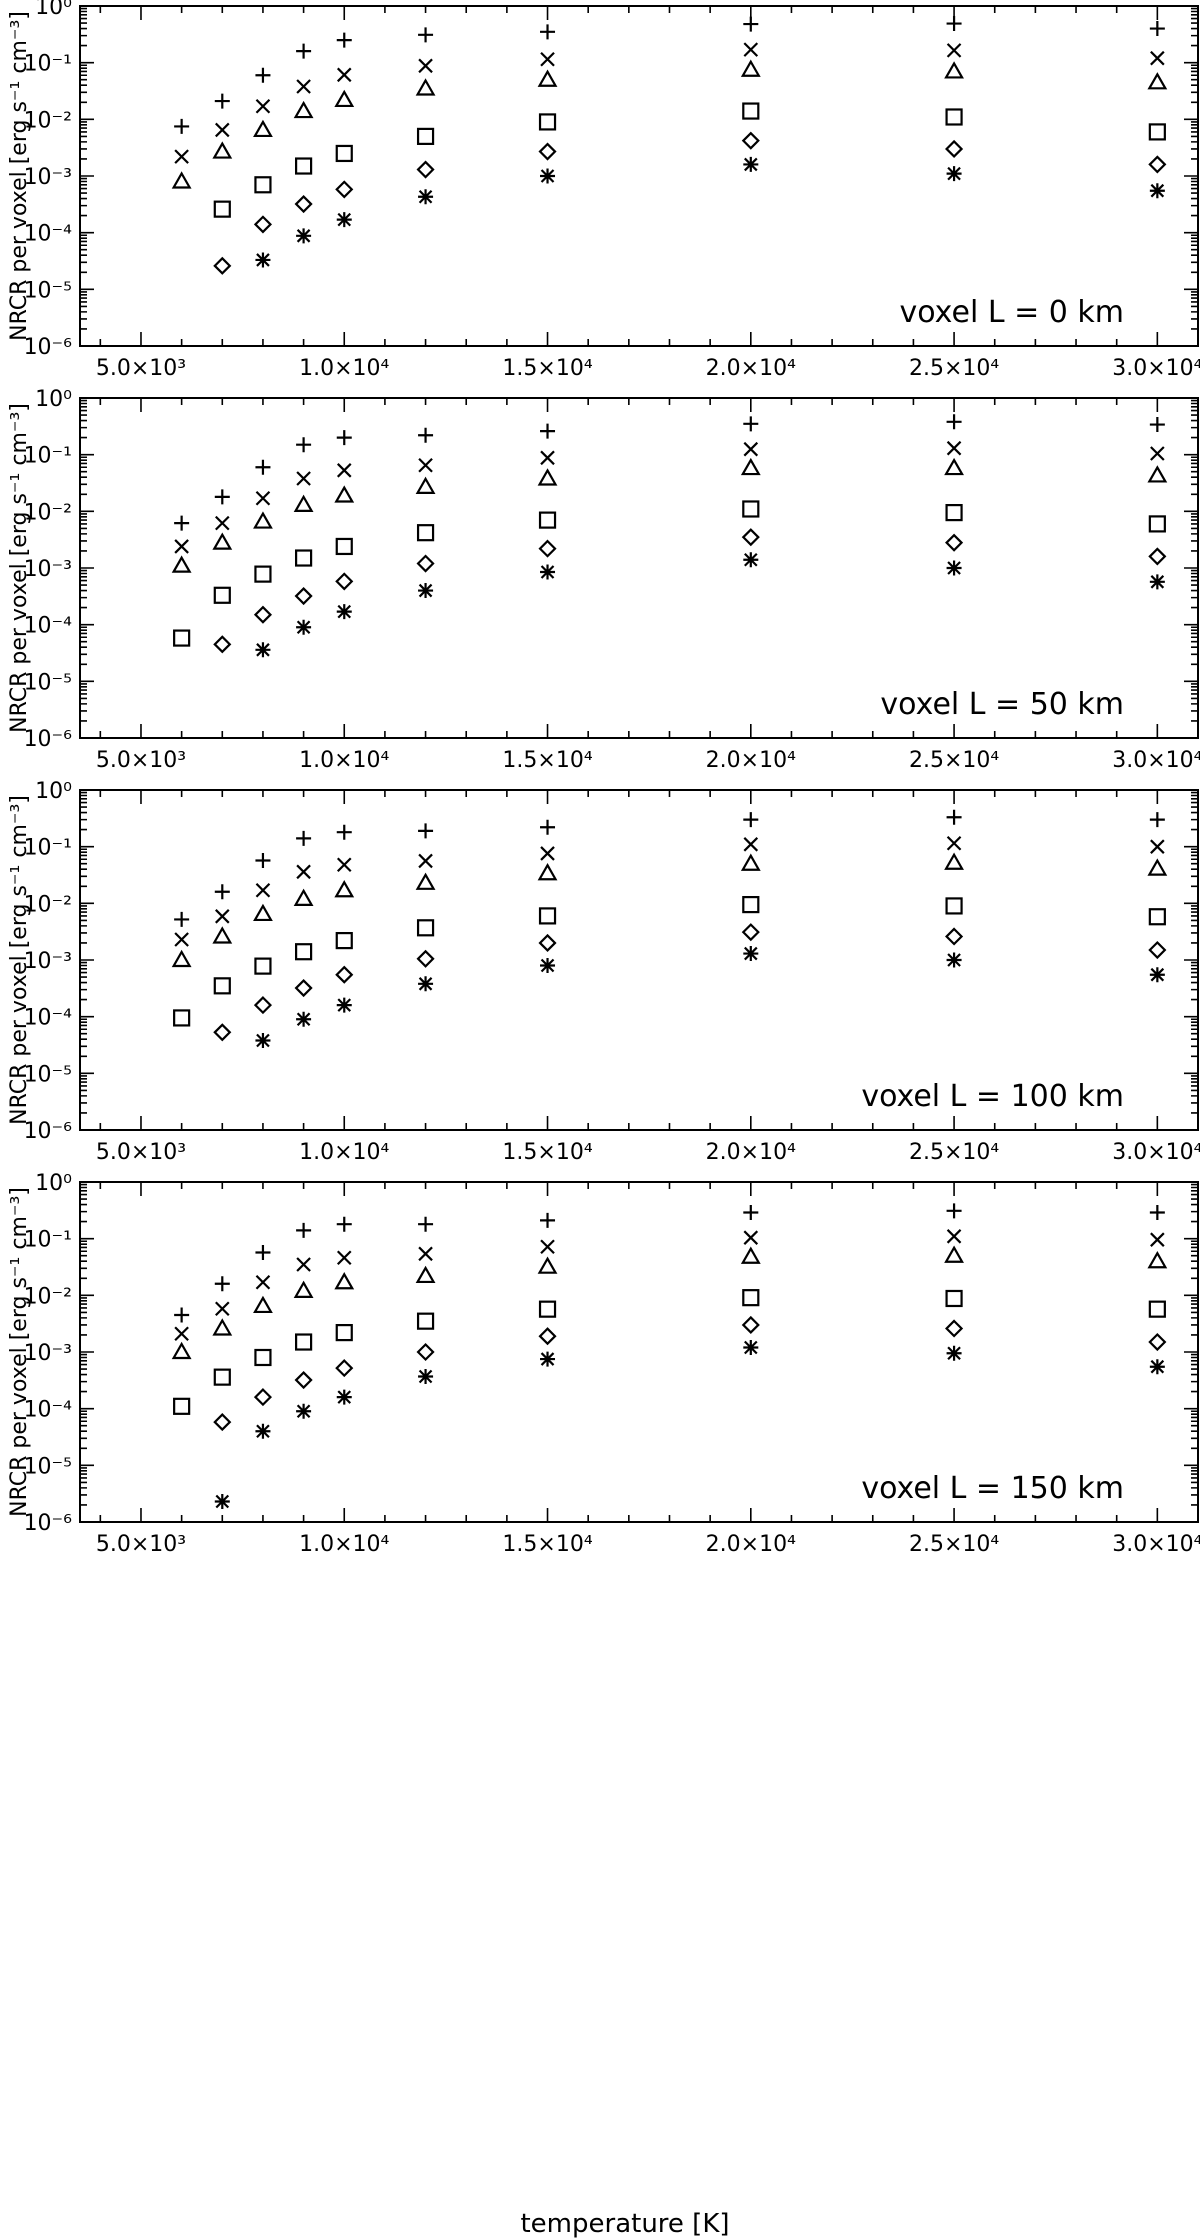 This screenshot has height=2239, width=1200. What do you see at coordinates (1012, 312) in the screenshot?
I see `panel-annotation: voxel L = 0 km` at bounding box center [1012, 312].